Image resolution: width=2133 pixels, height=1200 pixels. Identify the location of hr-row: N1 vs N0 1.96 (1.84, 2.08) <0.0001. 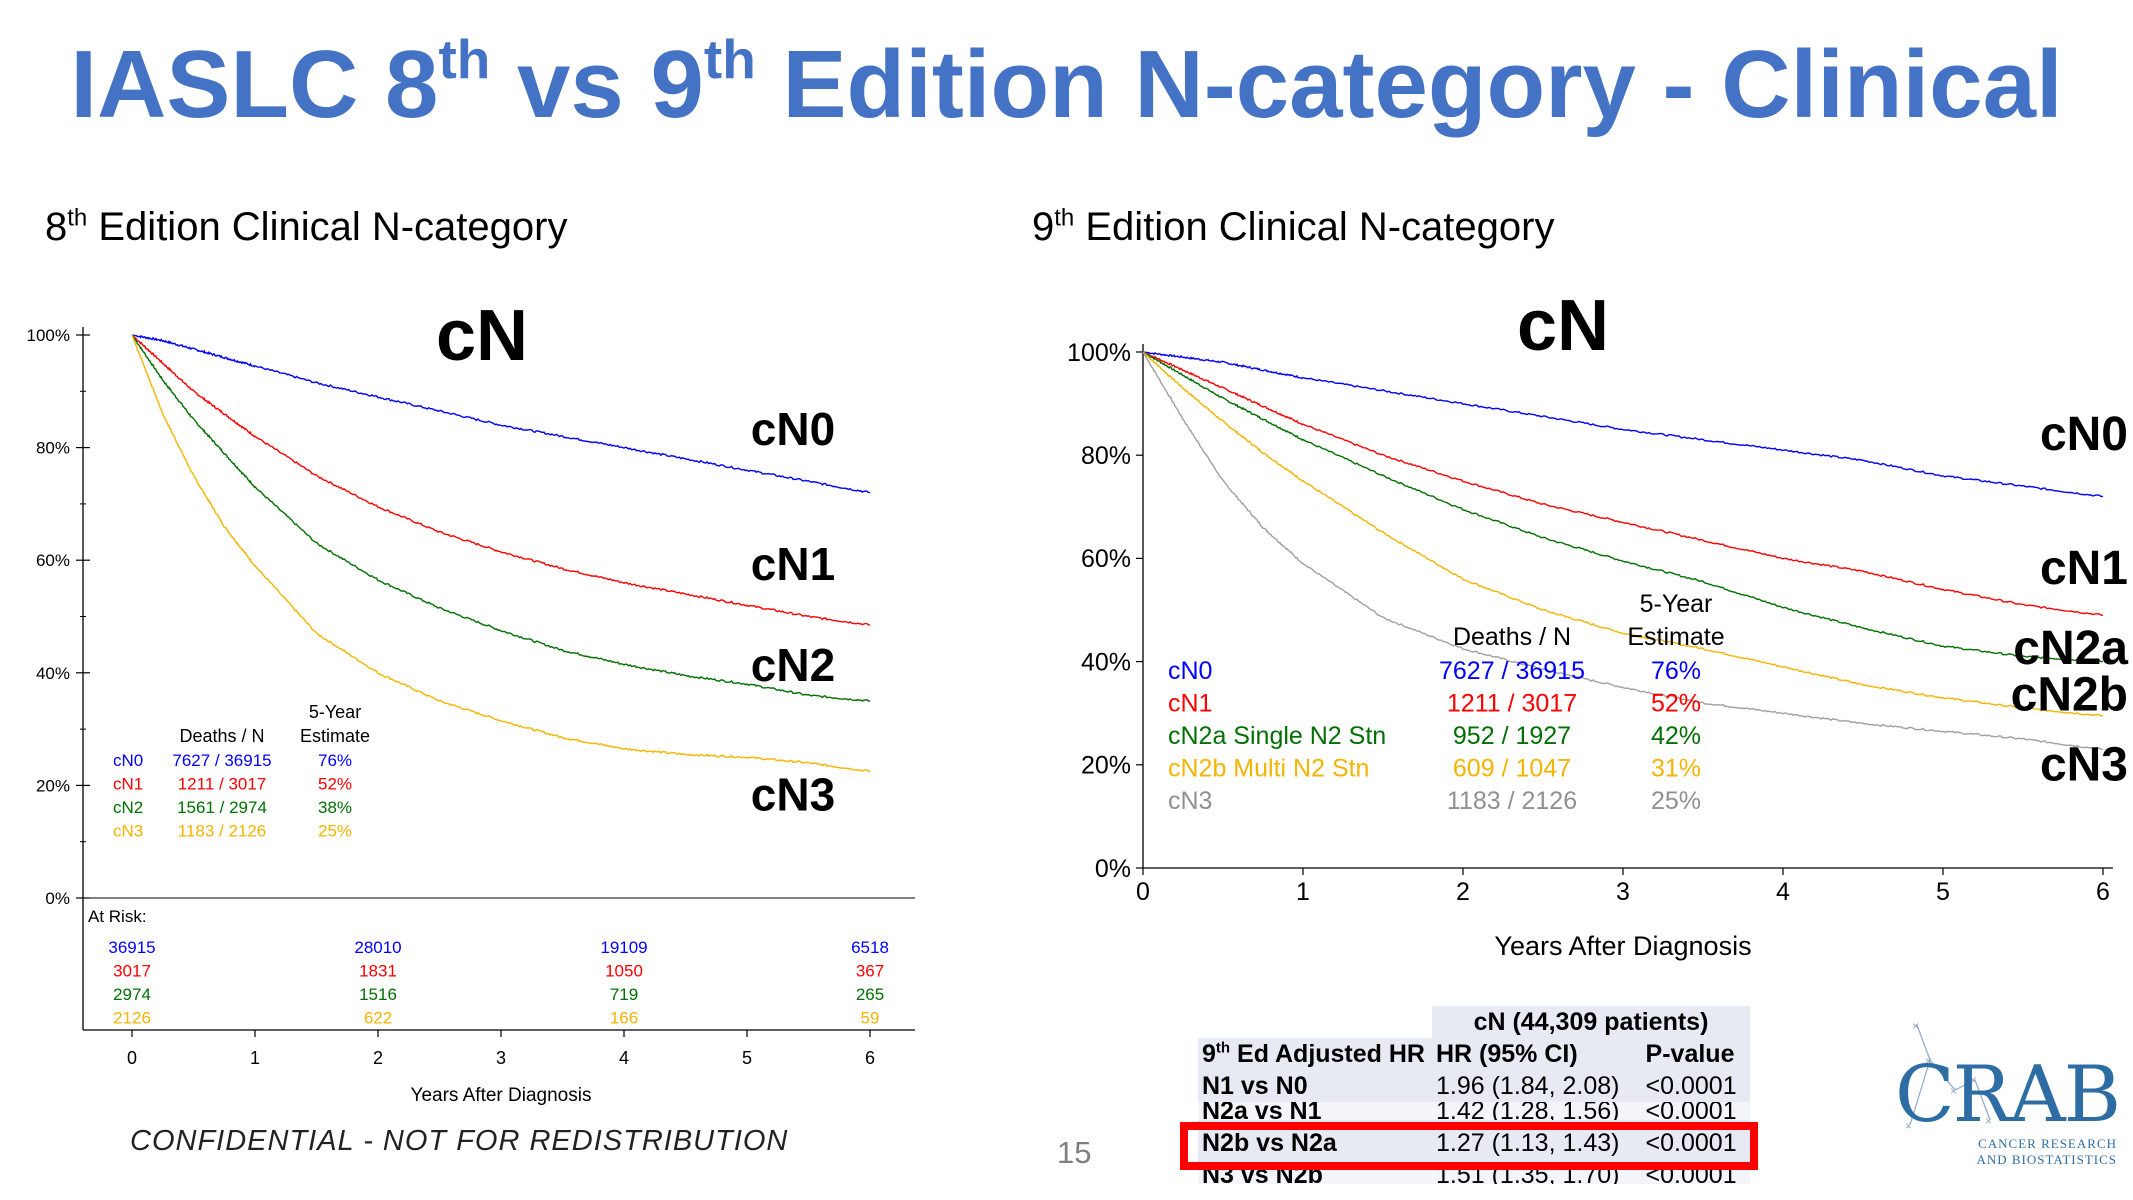
(1474, 1086).